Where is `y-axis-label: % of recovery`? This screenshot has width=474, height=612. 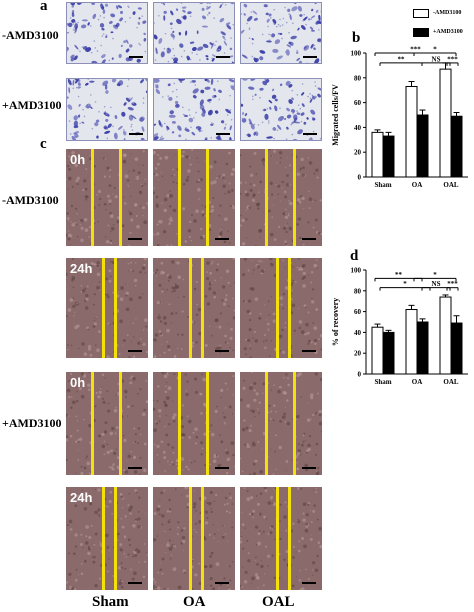 y-axis-label: % of recovery is located at coordinates (335, 322).